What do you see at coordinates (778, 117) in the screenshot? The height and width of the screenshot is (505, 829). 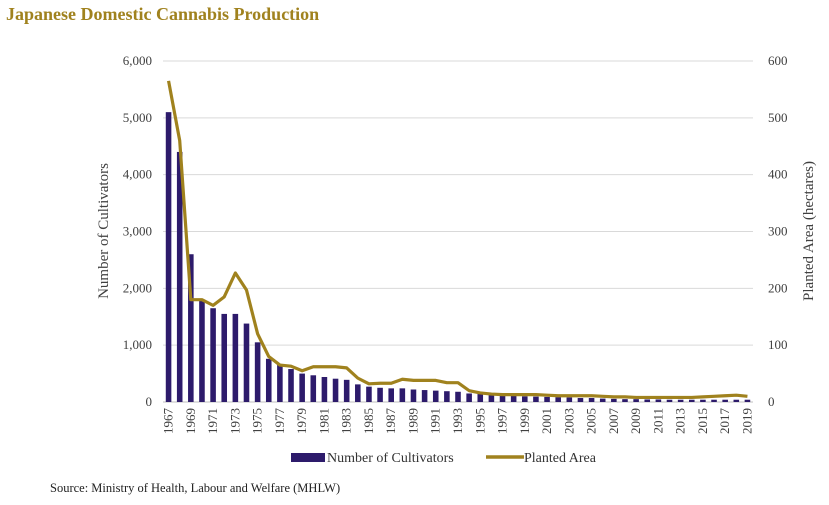 I see `y2-tick-label: 500` at bounding box center [778, 117].